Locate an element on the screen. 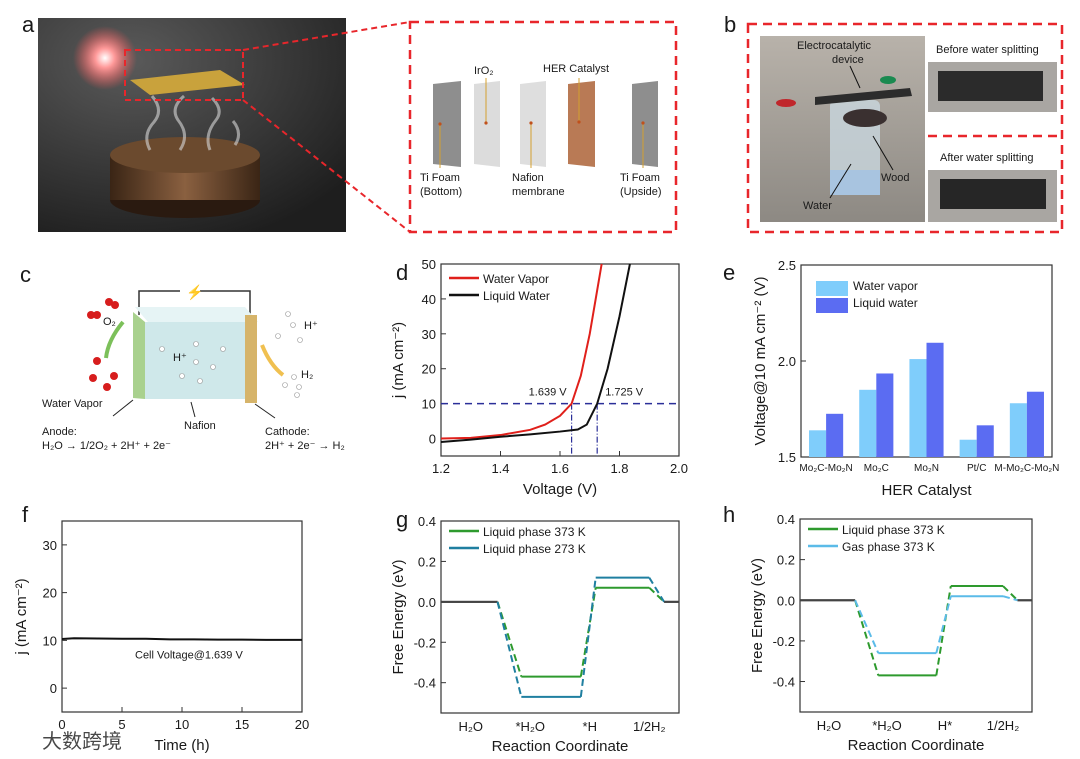  leader-water is located at coordinates (840, 181).